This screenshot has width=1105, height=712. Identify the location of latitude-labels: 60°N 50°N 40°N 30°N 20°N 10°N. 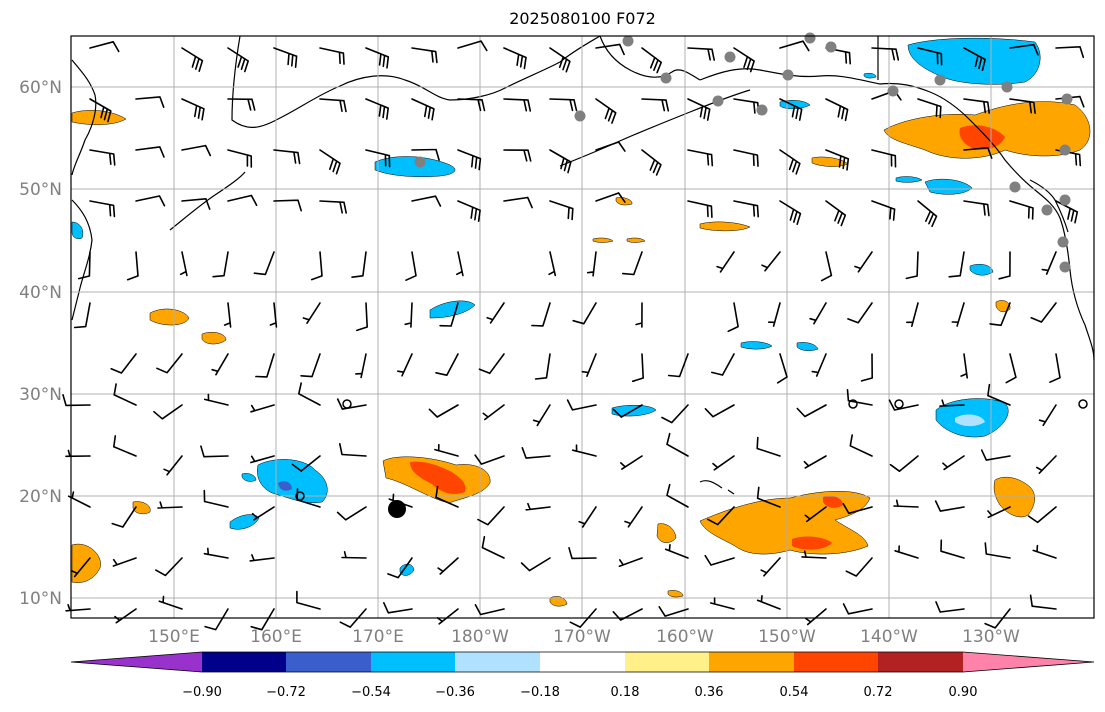
(40, 343).